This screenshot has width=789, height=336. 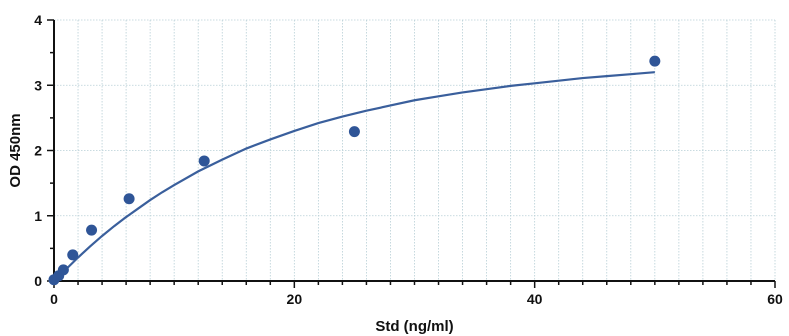 I want to click on y-tick-label: 1, so click(x=38, y=216).